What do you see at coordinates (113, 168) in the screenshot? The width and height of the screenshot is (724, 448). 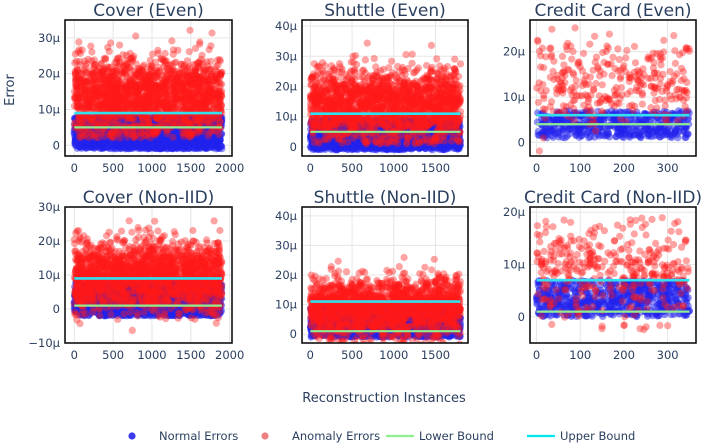 I see `x-tick-label: 500` at bounding box center [113, 168].